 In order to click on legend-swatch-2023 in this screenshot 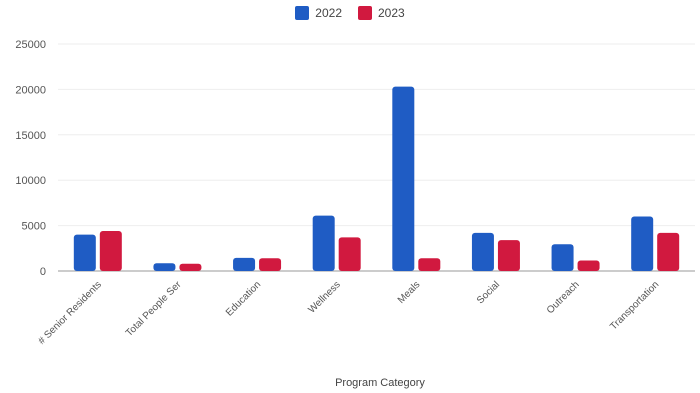, I will do `click(365, 13)`.